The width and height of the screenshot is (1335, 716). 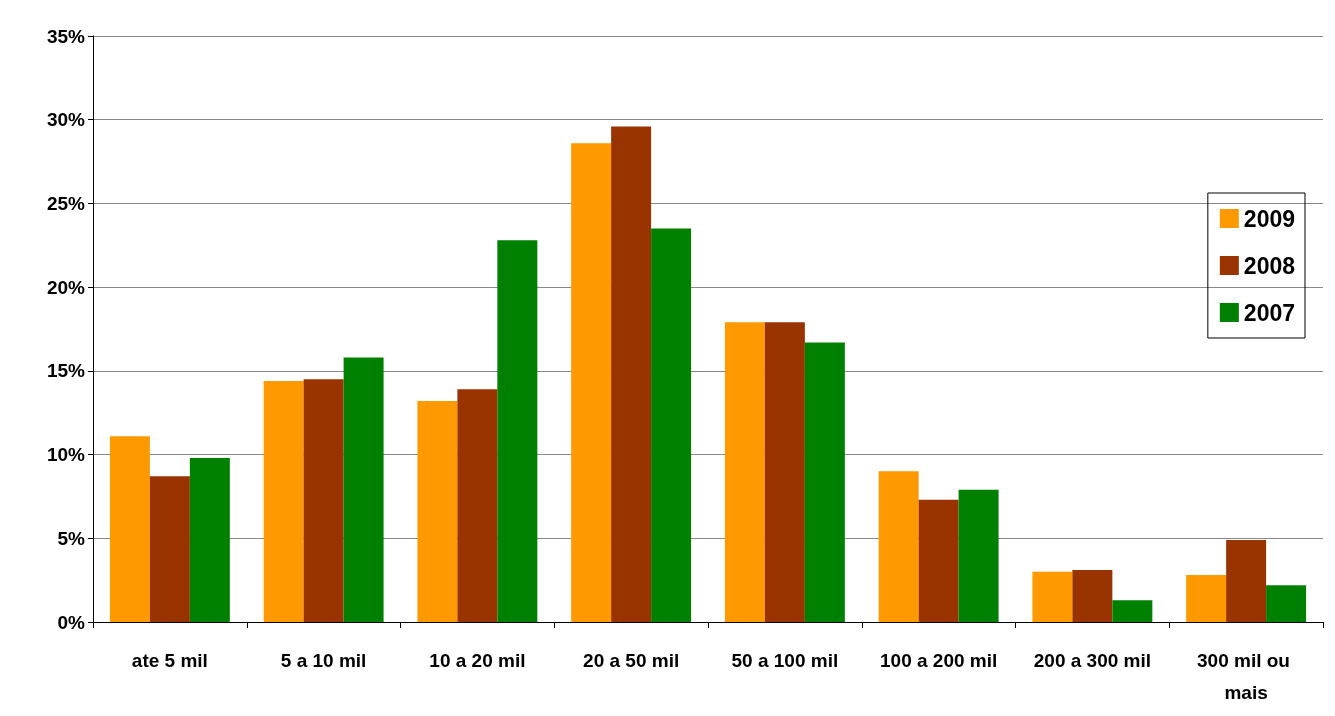 What do you see at coordinates (66, 203) in the screenshot?
I see `y-tick-label: 25%` at bounding box center [66, 203].